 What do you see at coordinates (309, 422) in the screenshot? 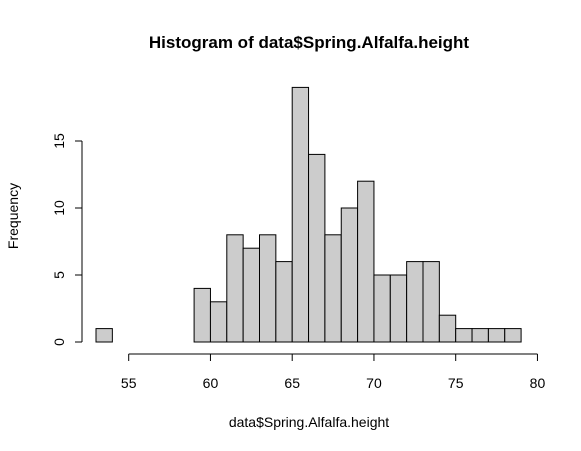
I see `x-axis-label: data$Spring.Alfalfa.height` at bounding box center [309, 422].